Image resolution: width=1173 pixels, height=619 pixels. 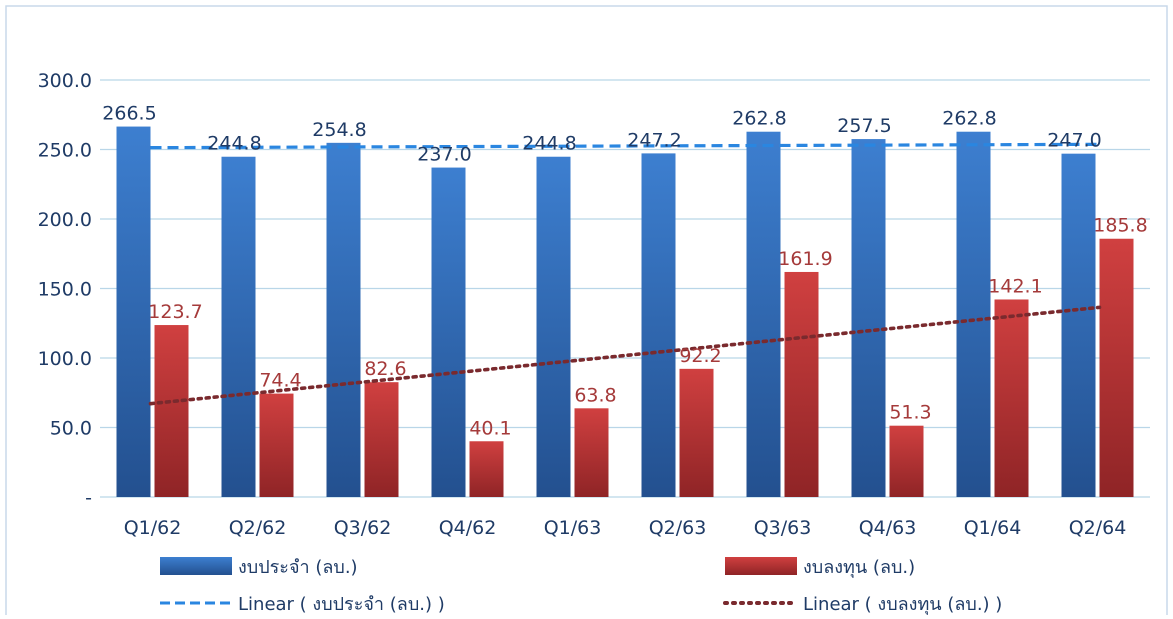 What do you see at coordinates (339, 130) in the screenshot?
I see `data-label-ngob-prajam: 254.8` at bounding box center [339, 130].